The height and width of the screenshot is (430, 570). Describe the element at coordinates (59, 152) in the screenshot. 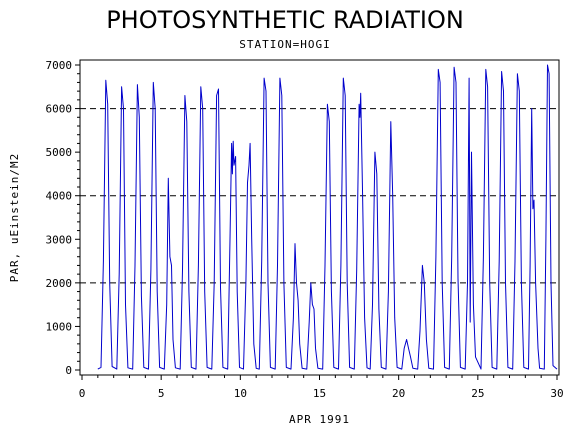

I see `y-tick-label: 5000` at that location.